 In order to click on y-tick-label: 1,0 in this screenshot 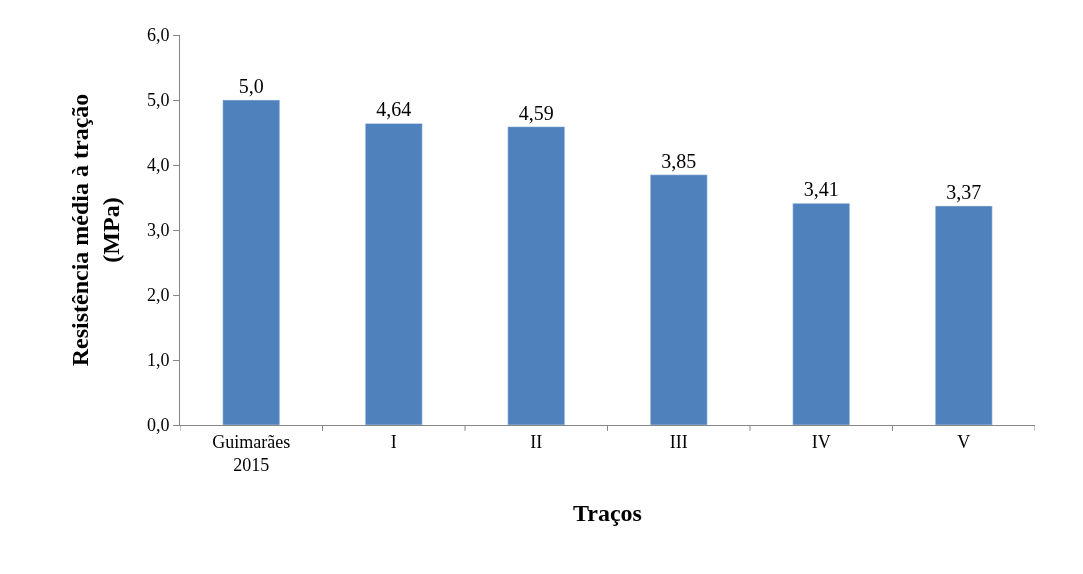, I will do `click(158, 360)`.